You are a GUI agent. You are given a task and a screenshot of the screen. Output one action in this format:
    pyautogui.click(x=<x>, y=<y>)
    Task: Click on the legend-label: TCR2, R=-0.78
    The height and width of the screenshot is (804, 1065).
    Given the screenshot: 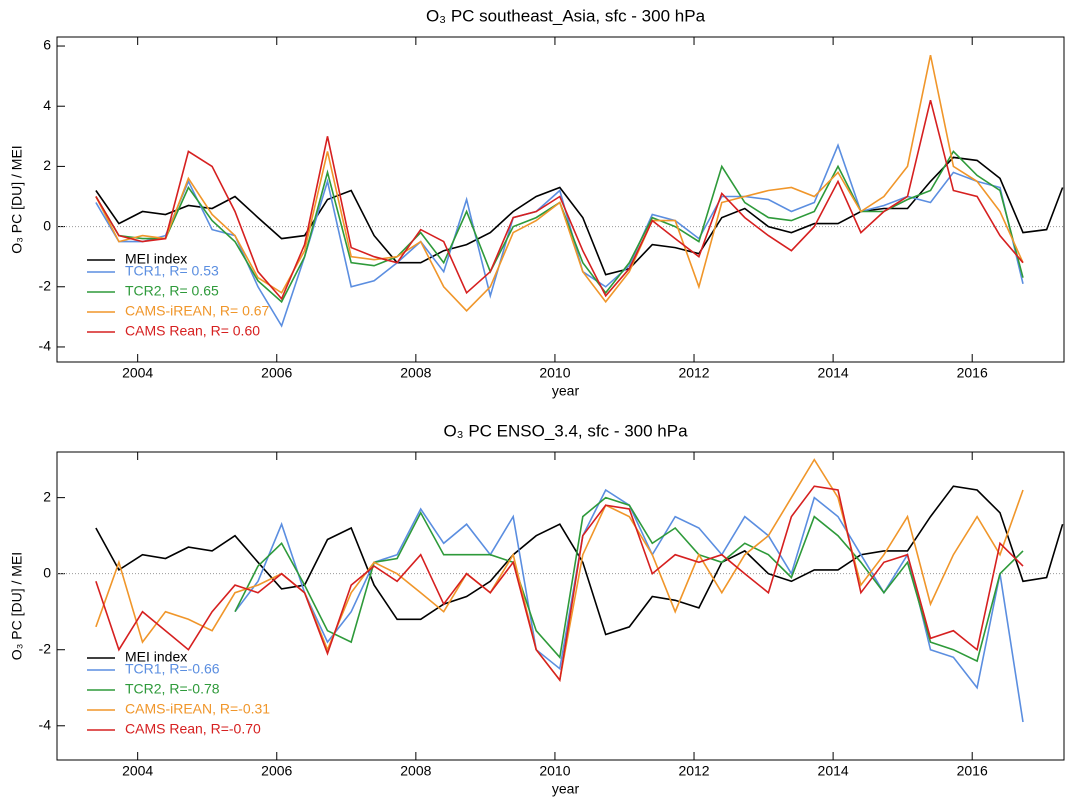 What is the action you would take?
    pyautogui.click(x=172, y=689)
    